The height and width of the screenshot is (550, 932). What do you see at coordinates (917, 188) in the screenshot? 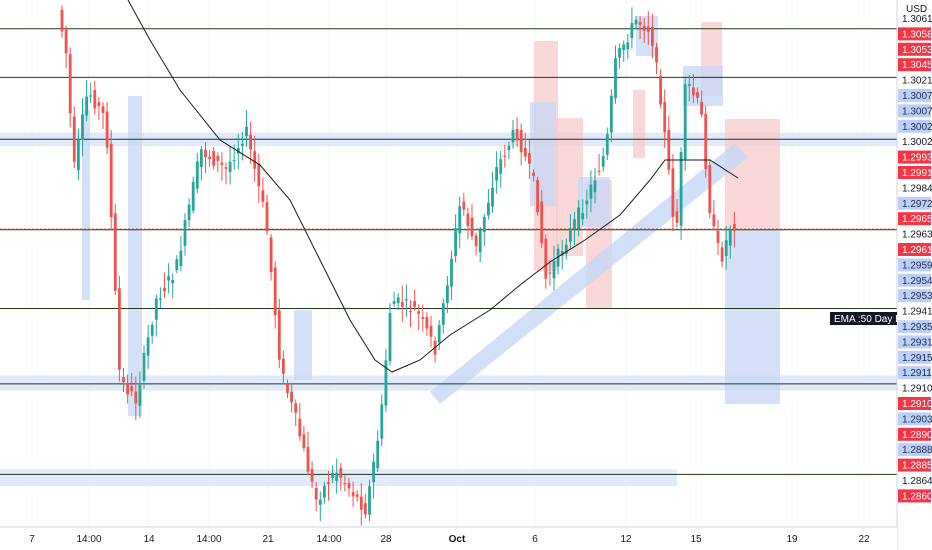
I see `price-label: 1.29840` at bounding box center [917, 188].